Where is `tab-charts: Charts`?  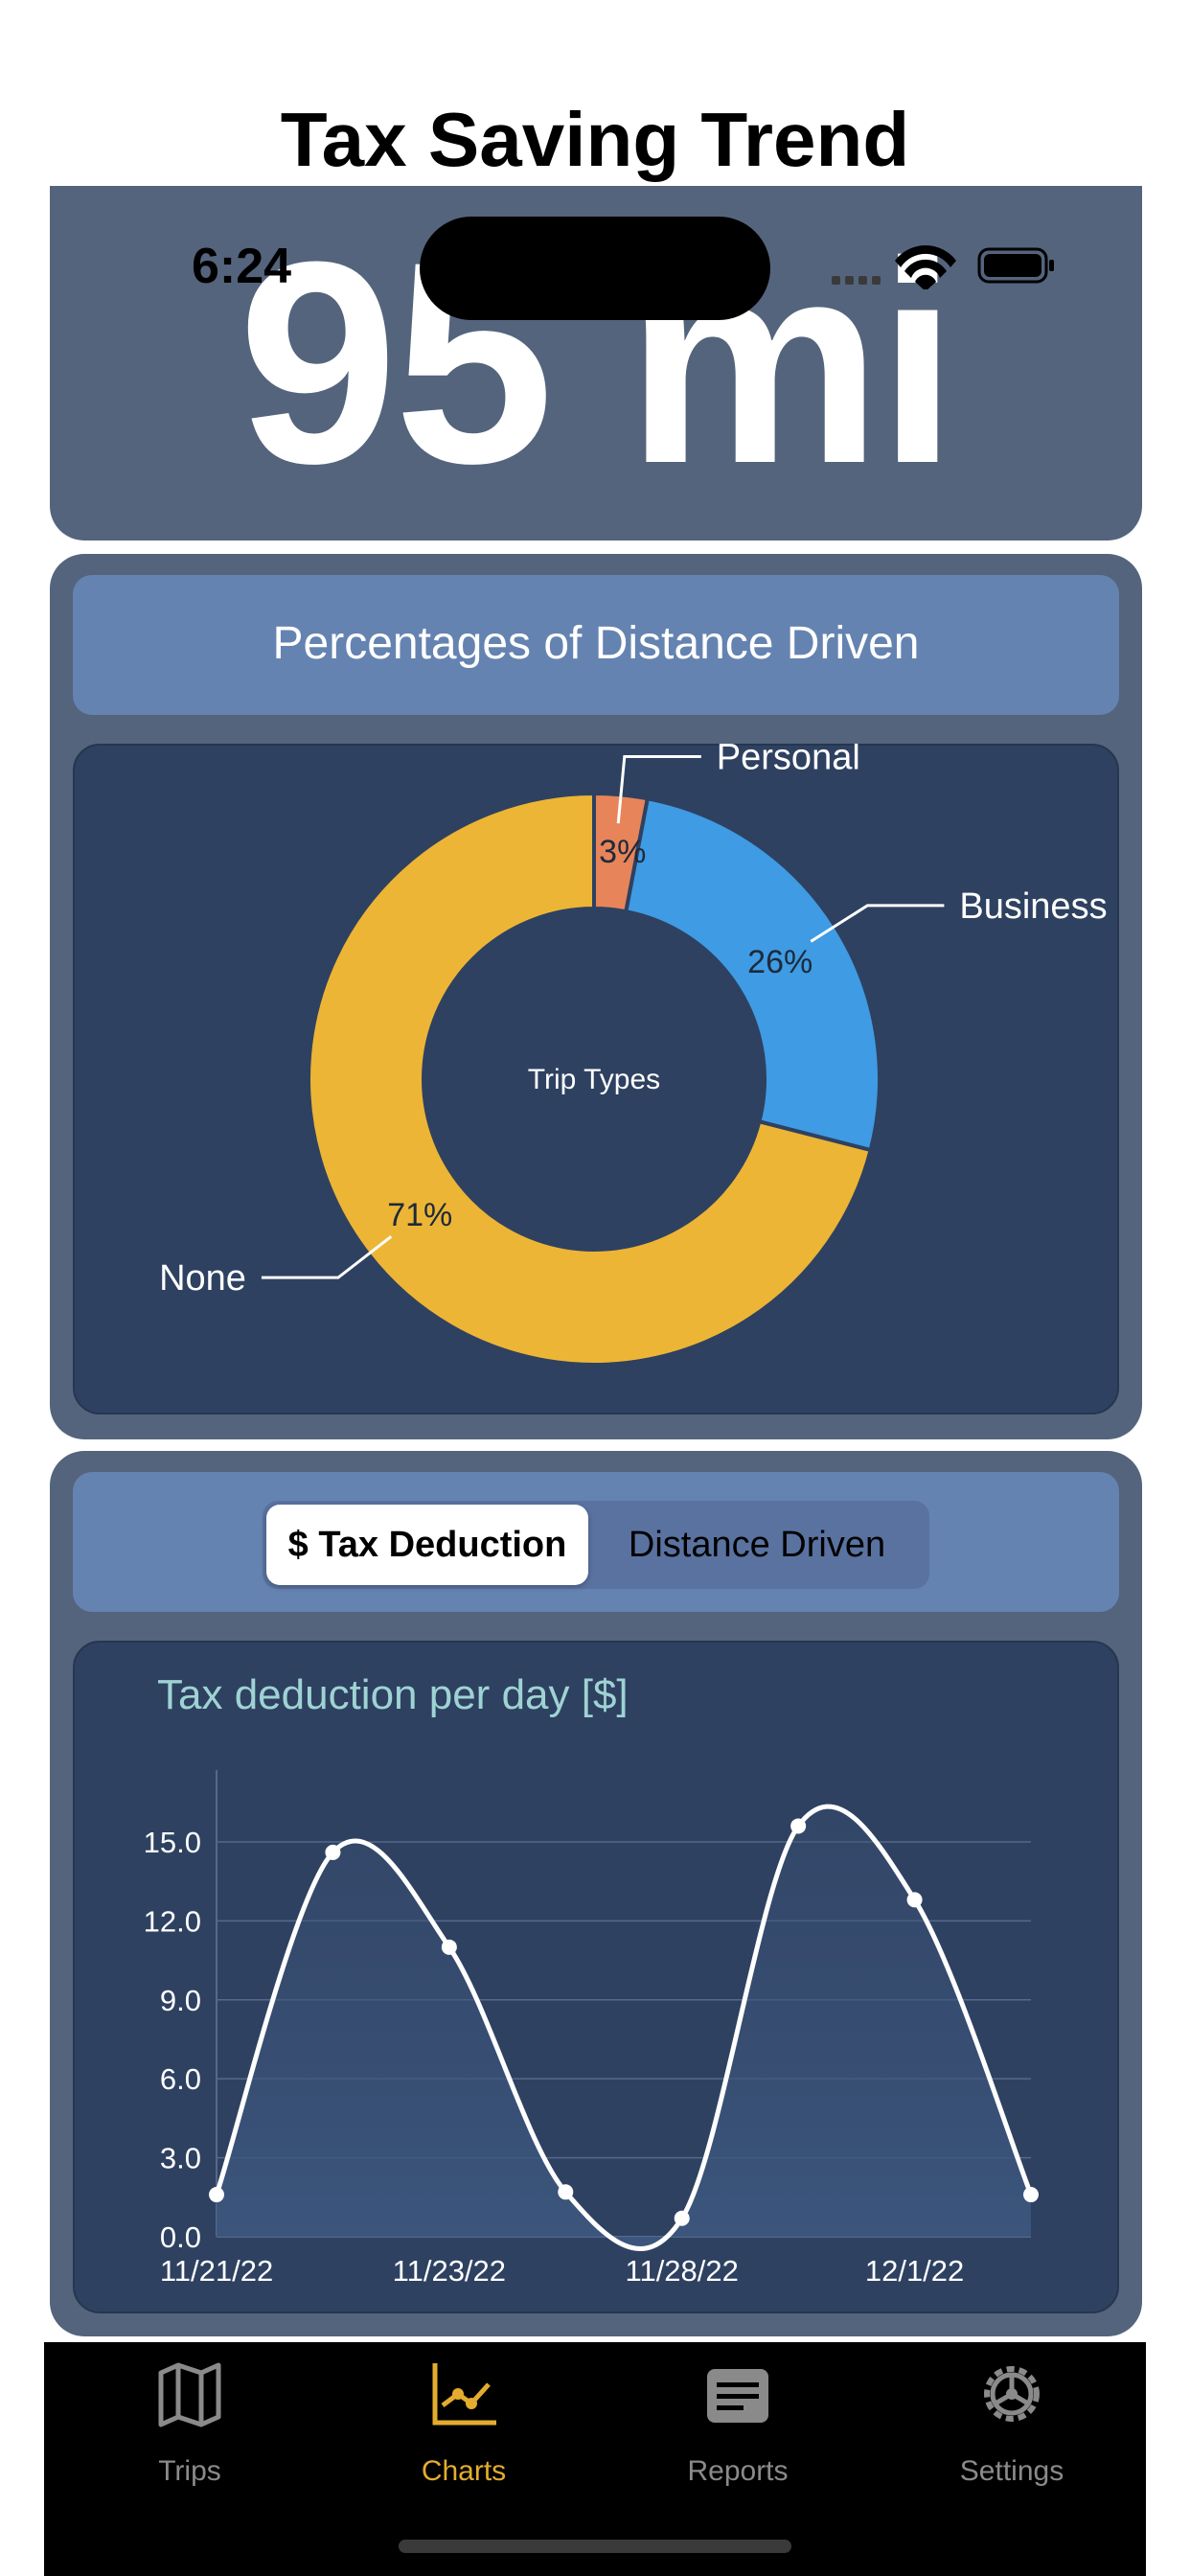
tab-charts: Charts is located at coordinates (464, 2419).